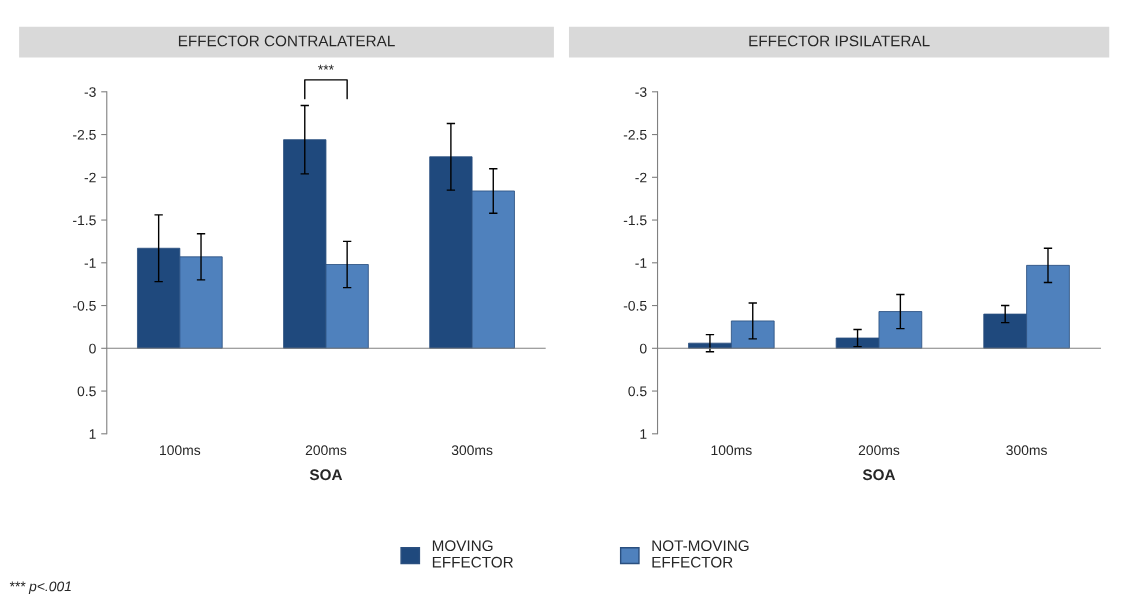 This screenshot has width=1124, height=600. Describe the element at coordinates (286, 41) in the screenshot. I see `chart-title: EFFECTOR CONTRALATERAL` at that location.